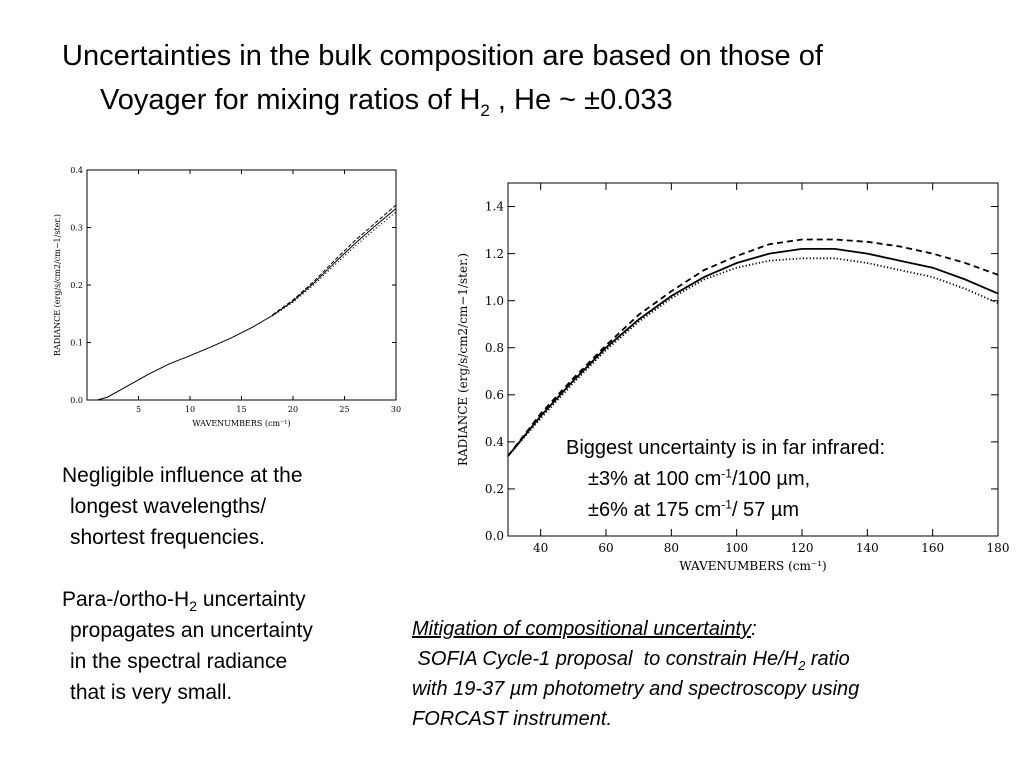  What do you see at coordinates (138, 409) in the screenshot?
I see `x-tick-label: 5` at bounding box center [138, 409].